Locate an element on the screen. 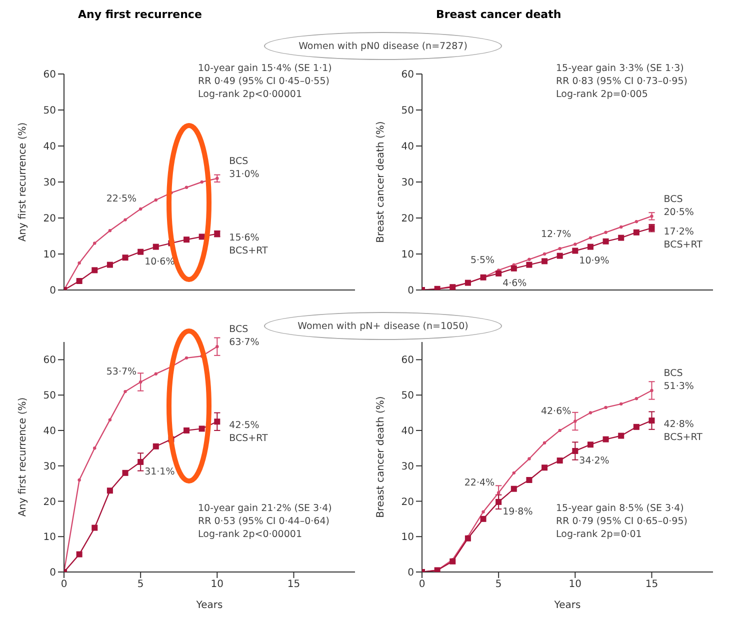  annotation: Log-rank 2p=0·005 is located at coordinates (602, 94).